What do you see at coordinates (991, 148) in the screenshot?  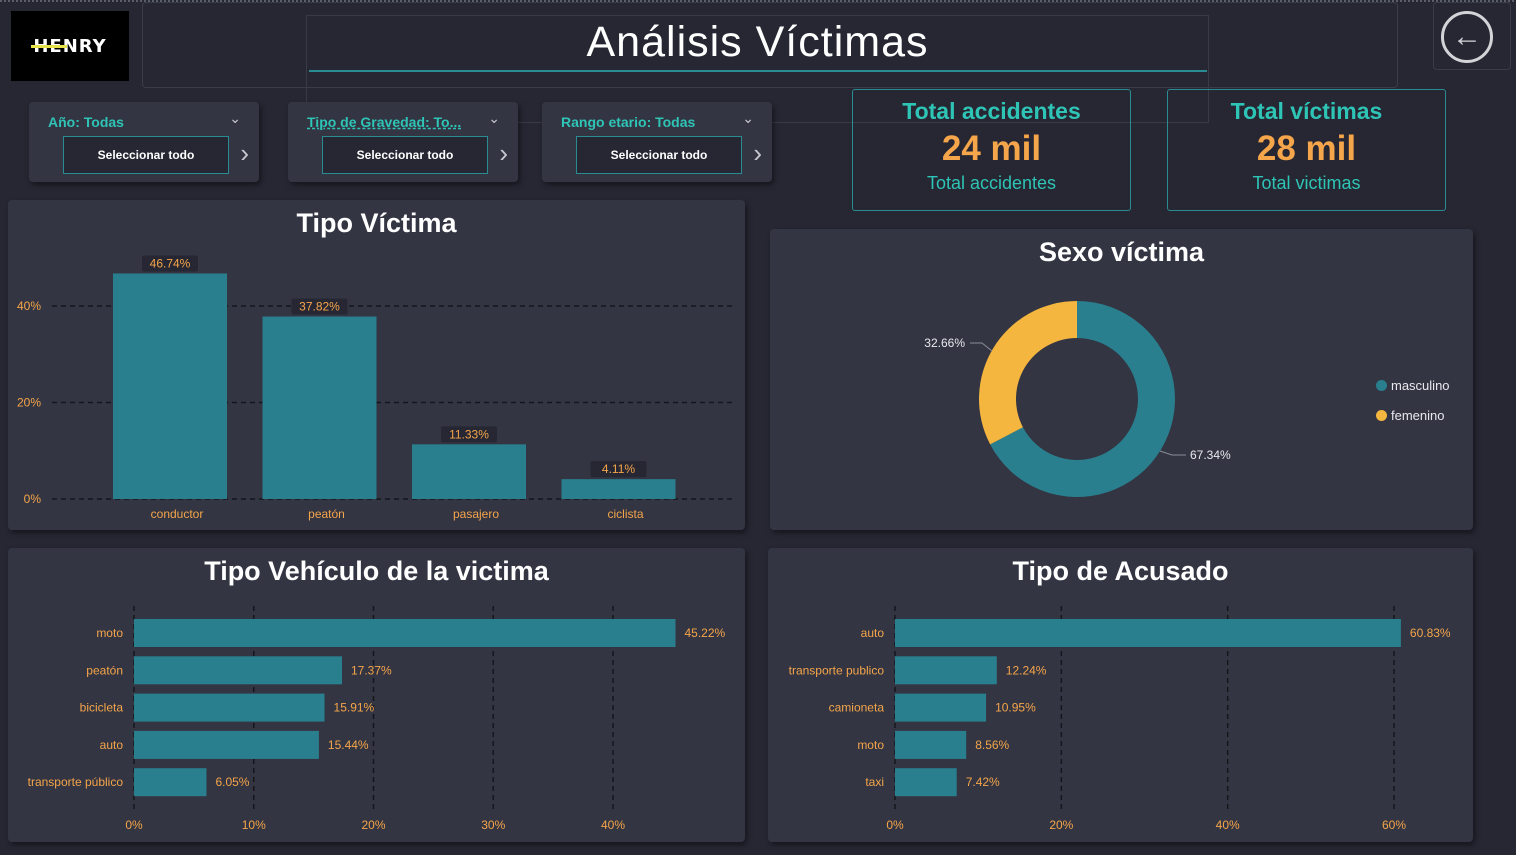 I see `kpi-value: 24 mil` at bounding box center [991, 148].